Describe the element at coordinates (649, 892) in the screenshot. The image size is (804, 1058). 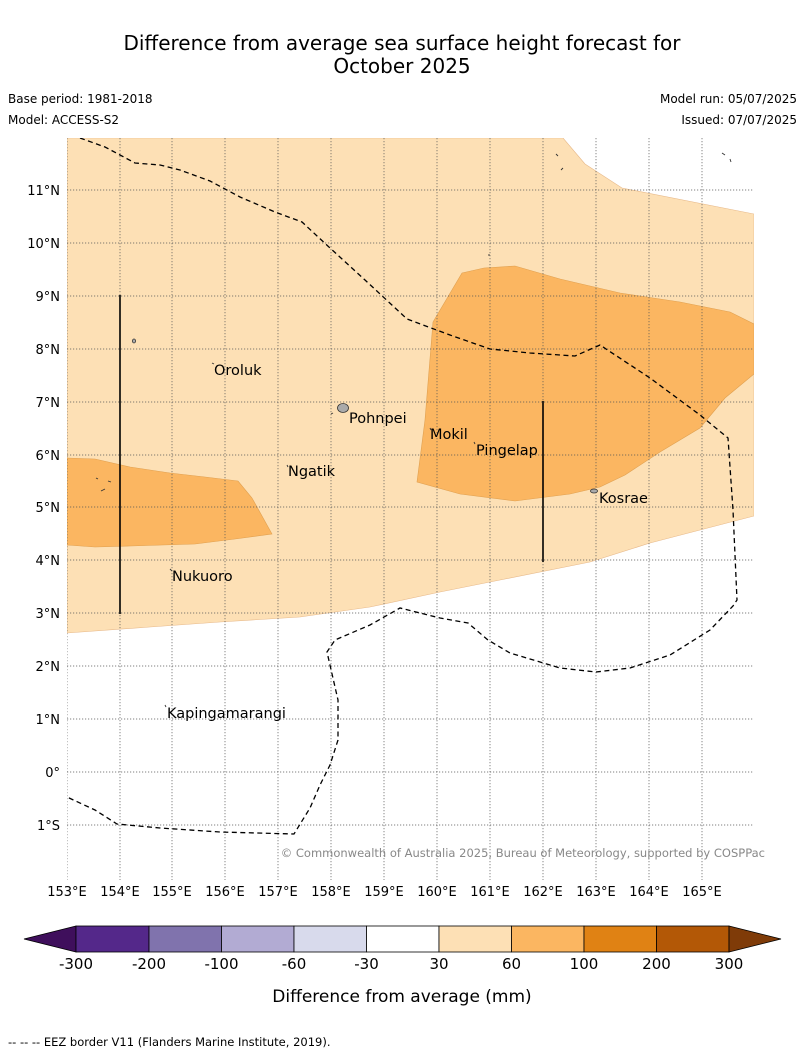
I see `lon-tick-label: 164°E` at that location.